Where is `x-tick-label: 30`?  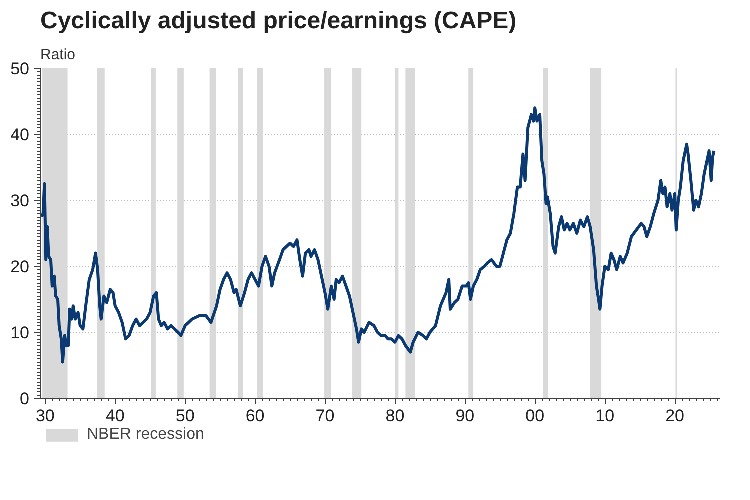
x-tick-label: 30 is located at coordinates (45, 416).